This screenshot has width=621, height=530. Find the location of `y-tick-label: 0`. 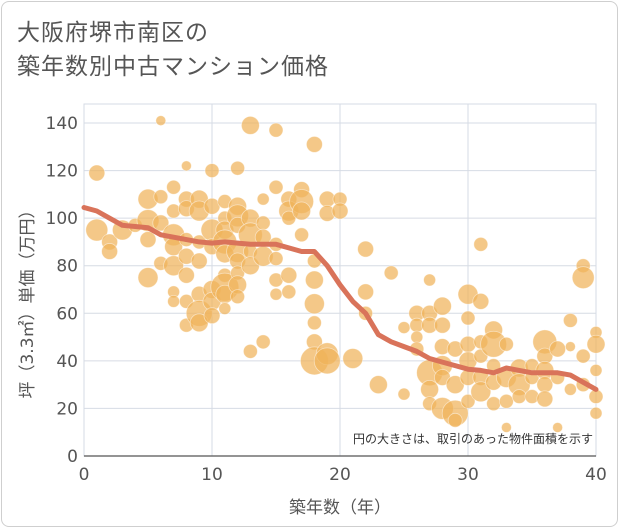

y-tick-label: 0 is located at coordinates (72, 457).